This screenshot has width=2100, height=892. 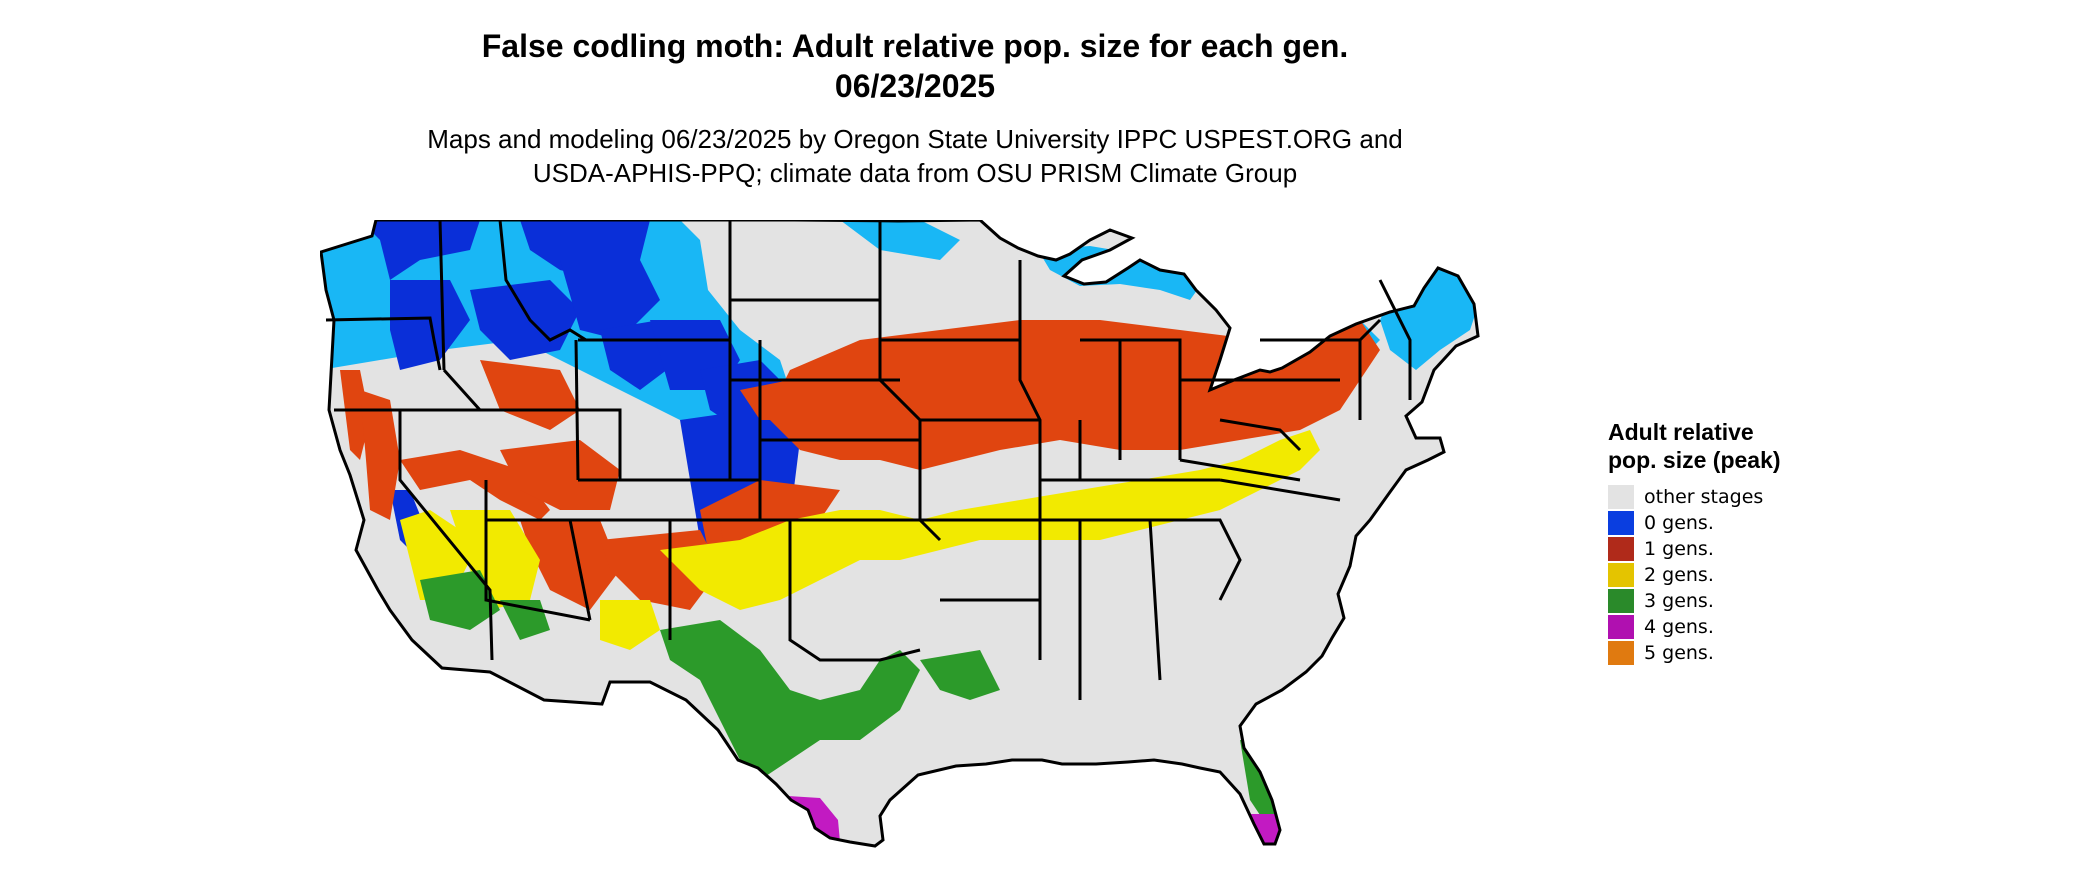 What do you see at coordinates (1679, 575) in the screenshot?
I see `legend-label: 2 gens.` at bounding box center [1679, 575].